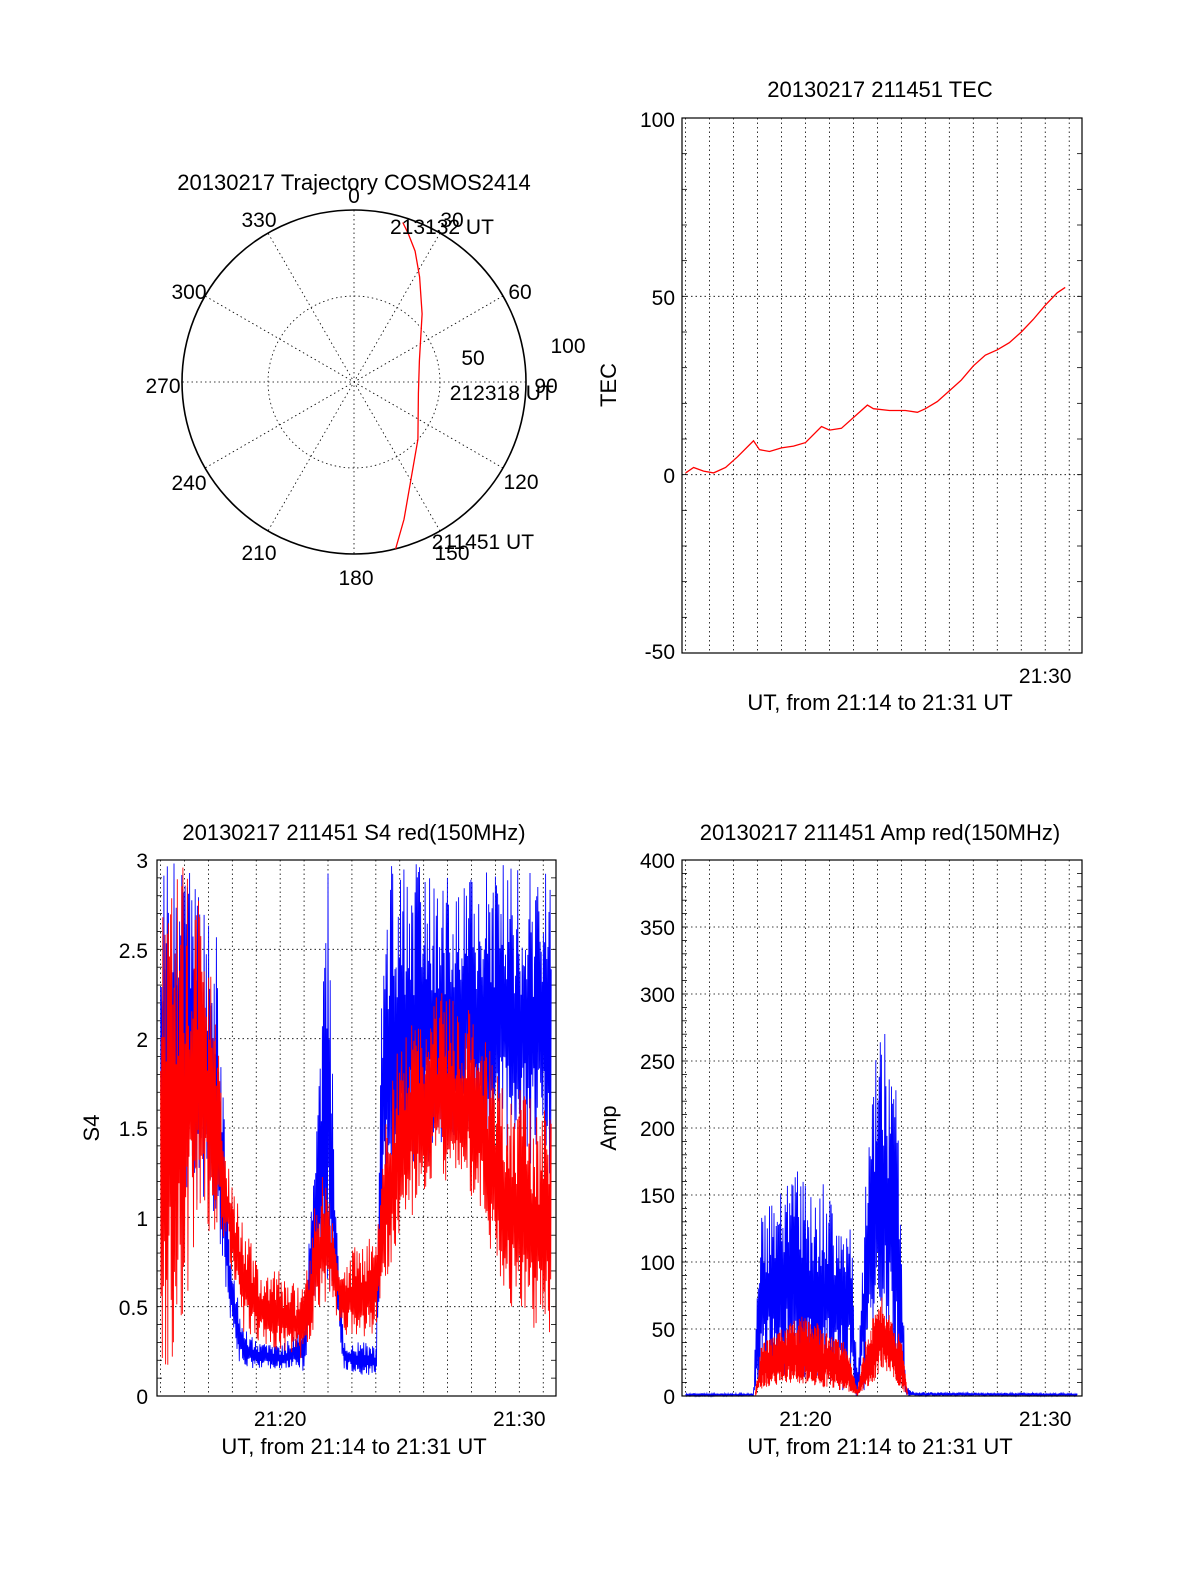  I want to click on amp-ytick-400: 400, so click(657, 861).